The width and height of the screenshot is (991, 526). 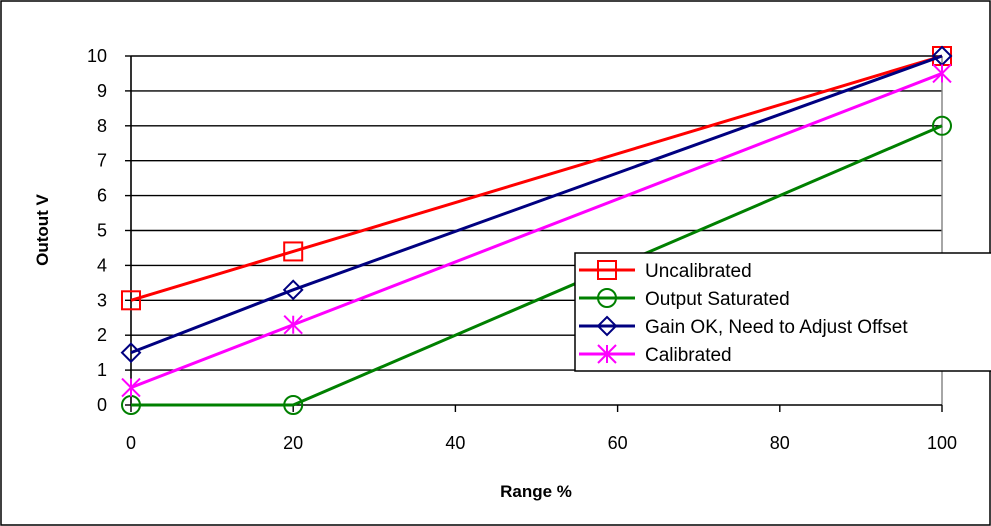 What do you see at coordinates (42, 229) in the screenshot?
I see `y-axis-title: Outout V` at bounding box center [42, 229].